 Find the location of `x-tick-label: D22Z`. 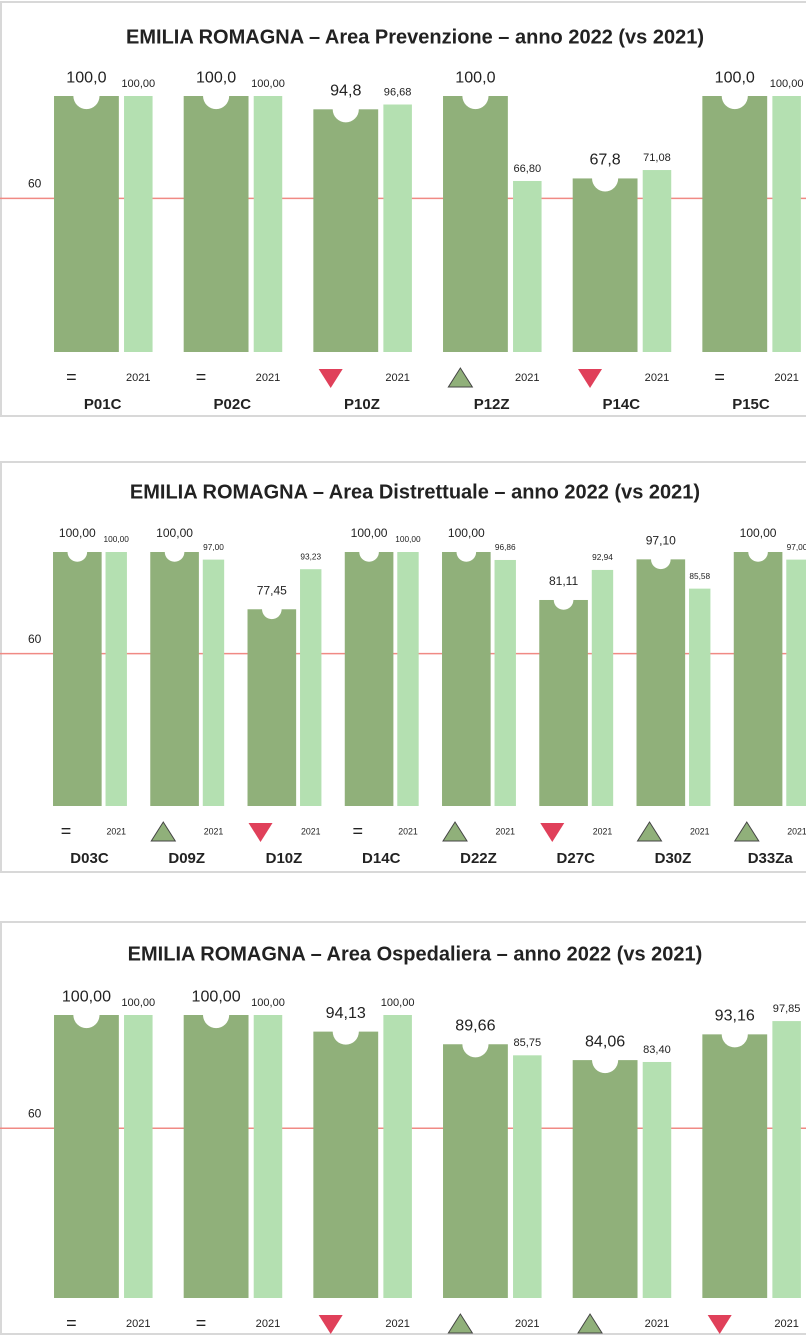

x-tick-label: D22Z is located at coordinates (478, 858).